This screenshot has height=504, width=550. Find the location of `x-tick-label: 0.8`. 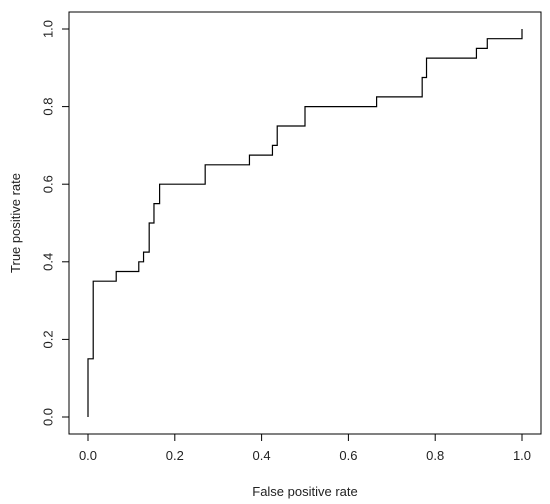

x-tick-label: 0.8 is located at coordinates (435, 455).